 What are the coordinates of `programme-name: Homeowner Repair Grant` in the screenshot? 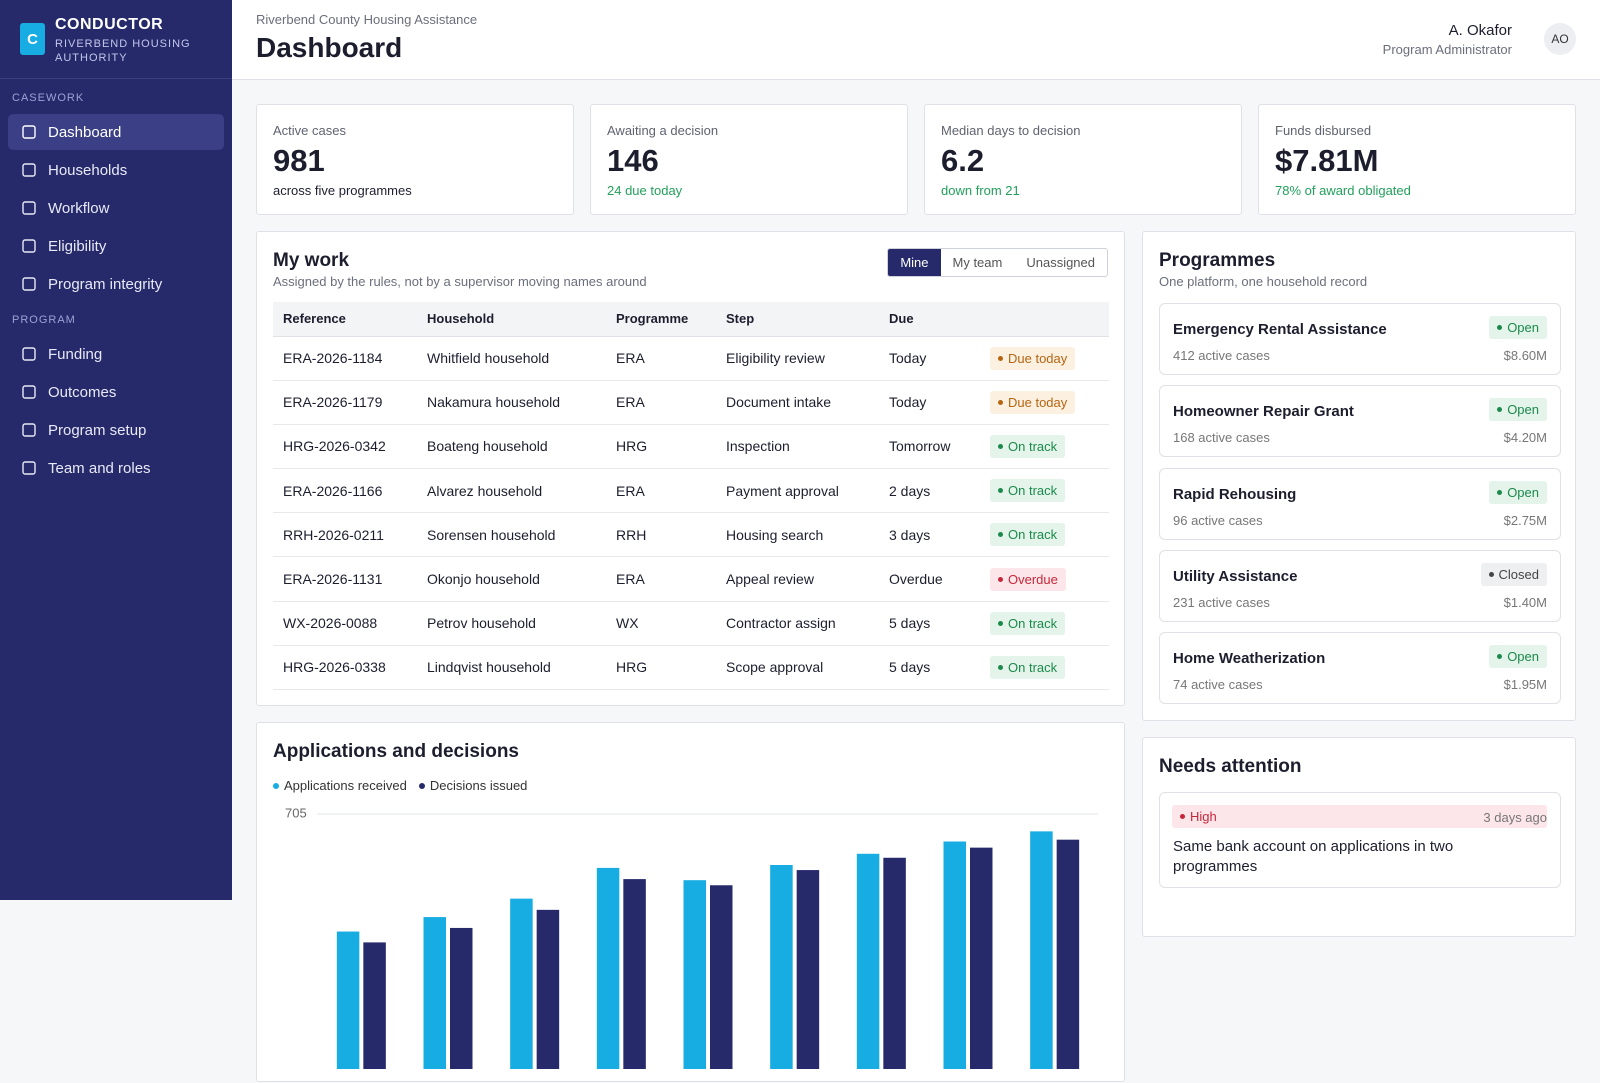 It's located at (1263, 412).